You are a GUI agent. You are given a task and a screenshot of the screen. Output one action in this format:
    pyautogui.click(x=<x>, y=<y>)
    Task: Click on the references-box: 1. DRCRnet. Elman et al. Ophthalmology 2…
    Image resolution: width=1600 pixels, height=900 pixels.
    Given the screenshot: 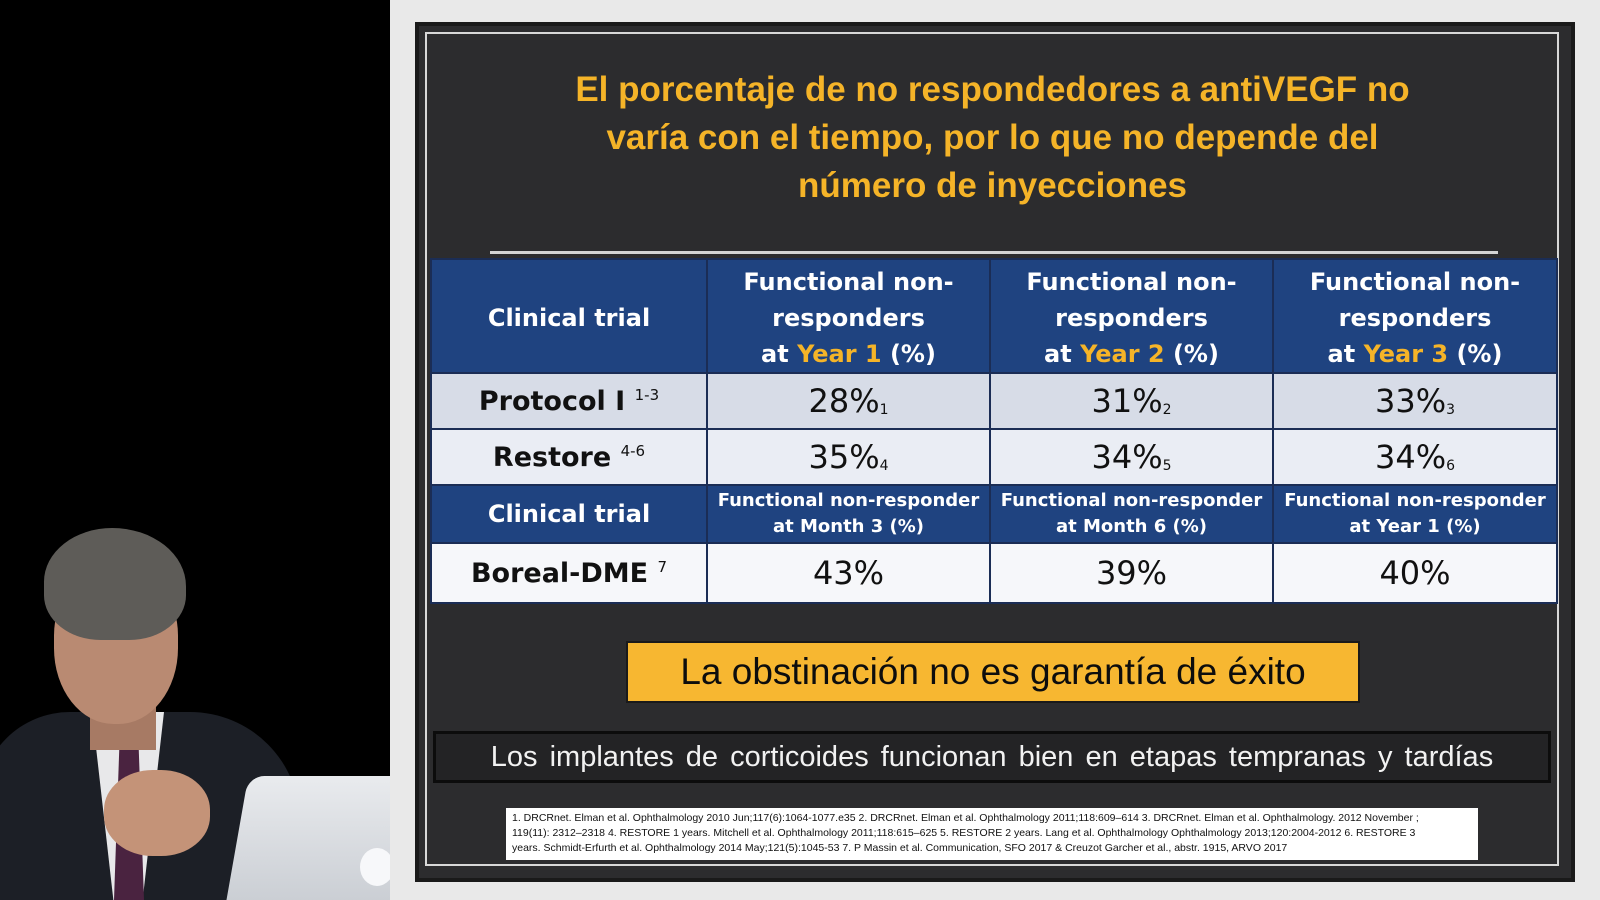 What is the action you would take?
    pyautogui.click(x=992, y=834)
    